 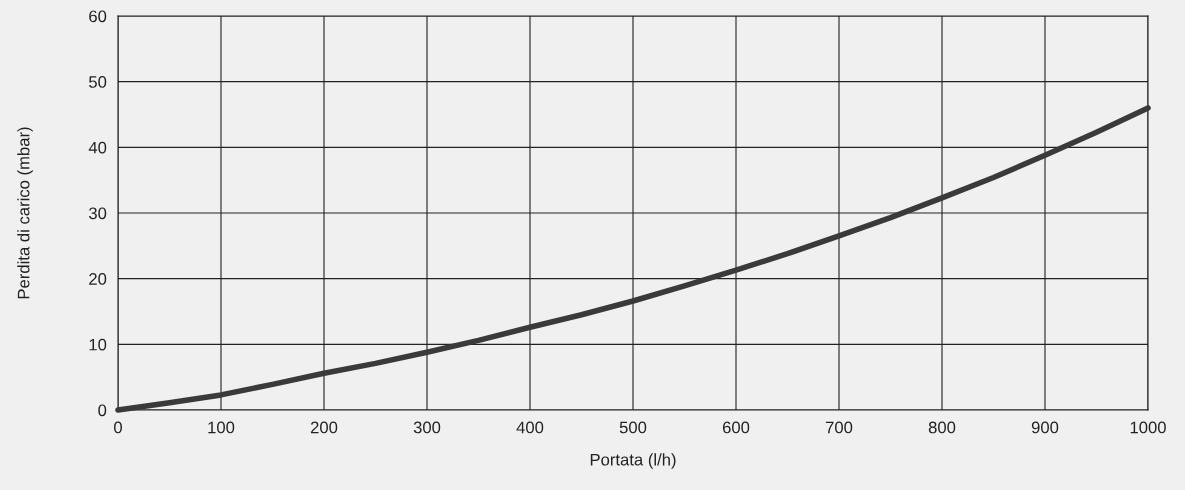 I want to click on x-tick-label: 900, so click(x=1045, y=427).